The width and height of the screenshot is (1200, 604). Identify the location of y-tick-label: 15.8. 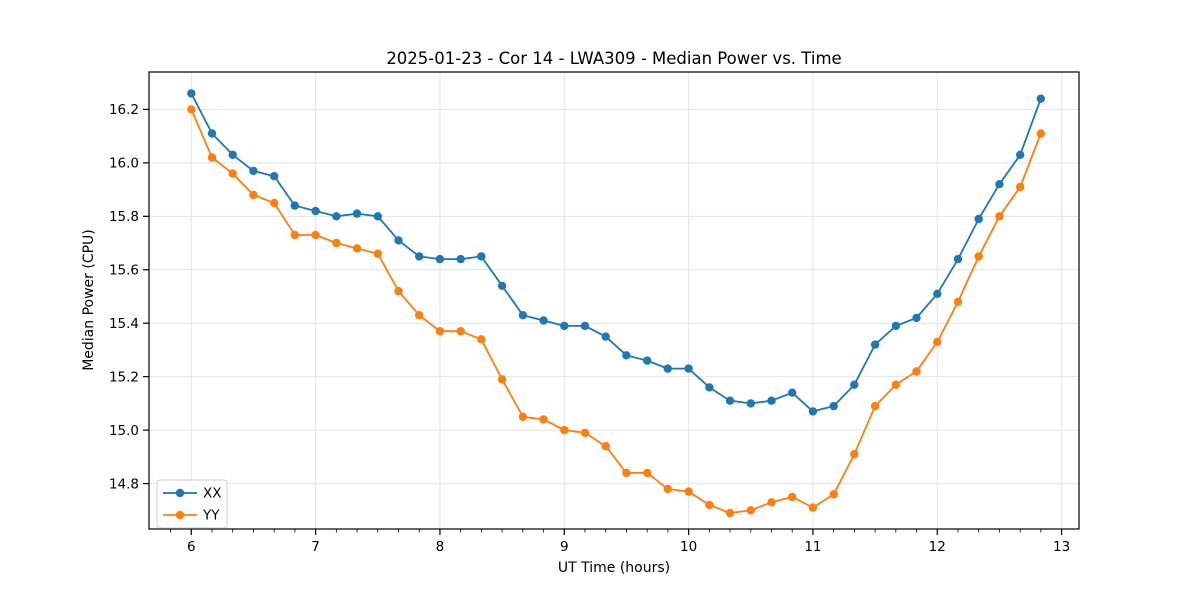
(124, 217).